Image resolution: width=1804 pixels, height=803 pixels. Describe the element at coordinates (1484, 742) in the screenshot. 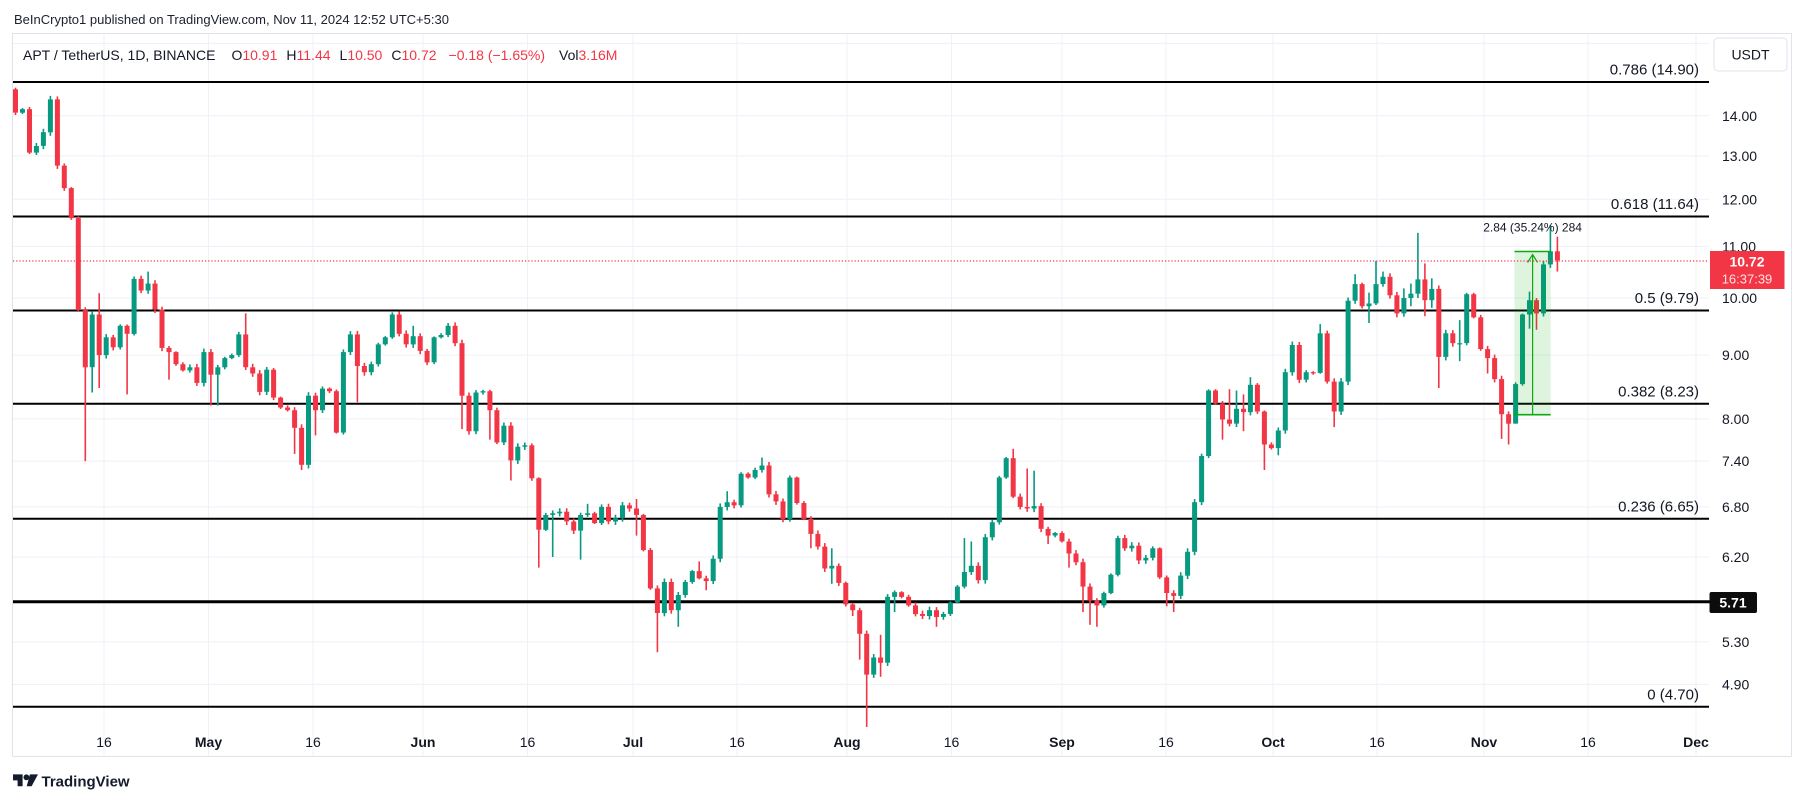

I see `svg-text: Nov` at that location.